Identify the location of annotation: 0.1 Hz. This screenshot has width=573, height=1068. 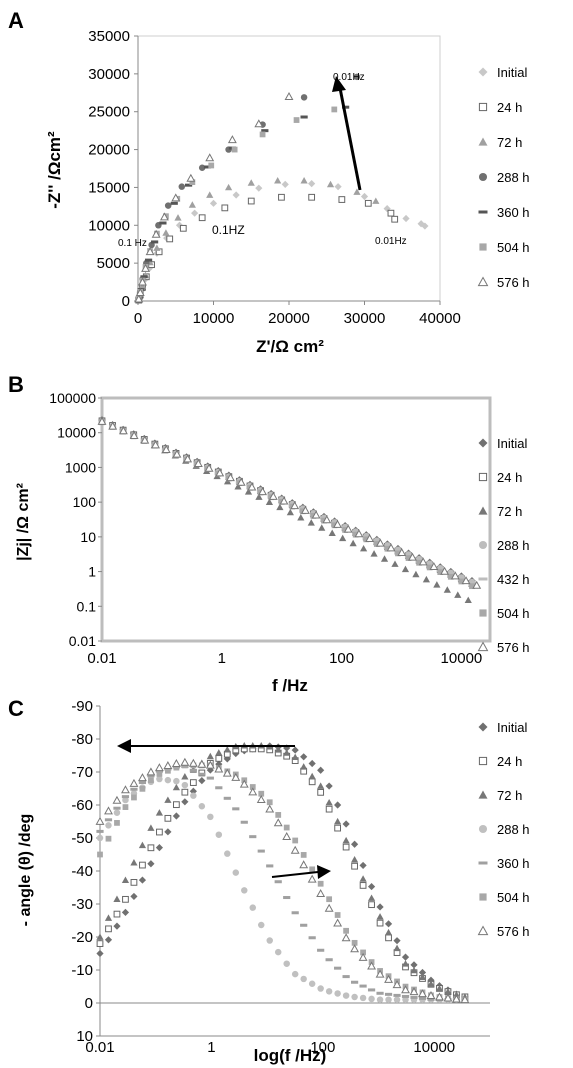
(132, 243).